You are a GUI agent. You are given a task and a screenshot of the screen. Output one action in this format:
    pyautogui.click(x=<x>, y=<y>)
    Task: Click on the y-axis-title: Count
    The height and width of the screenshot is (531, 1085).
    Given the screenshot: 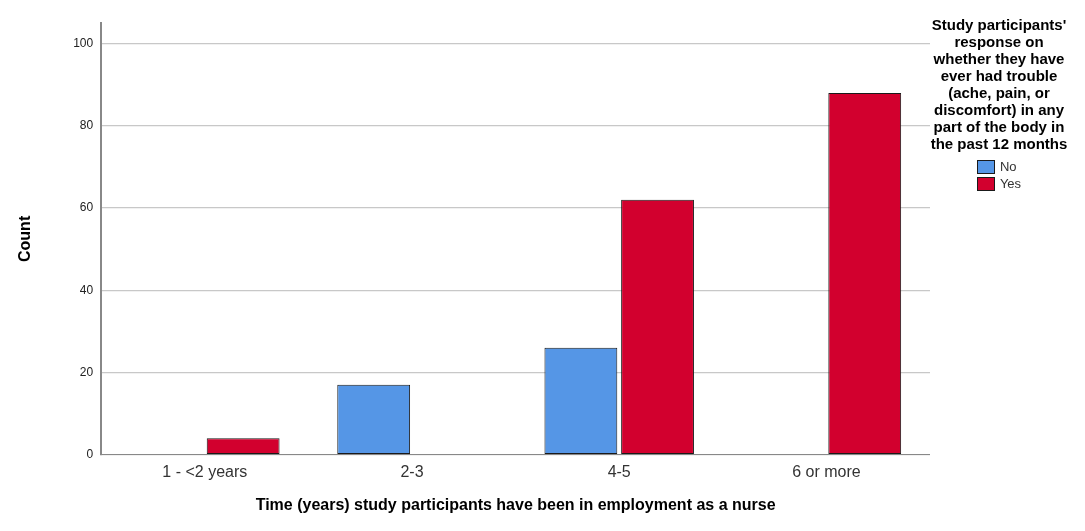 What is the action you would take?
    pyautogui.click(x=25, y=238)
    